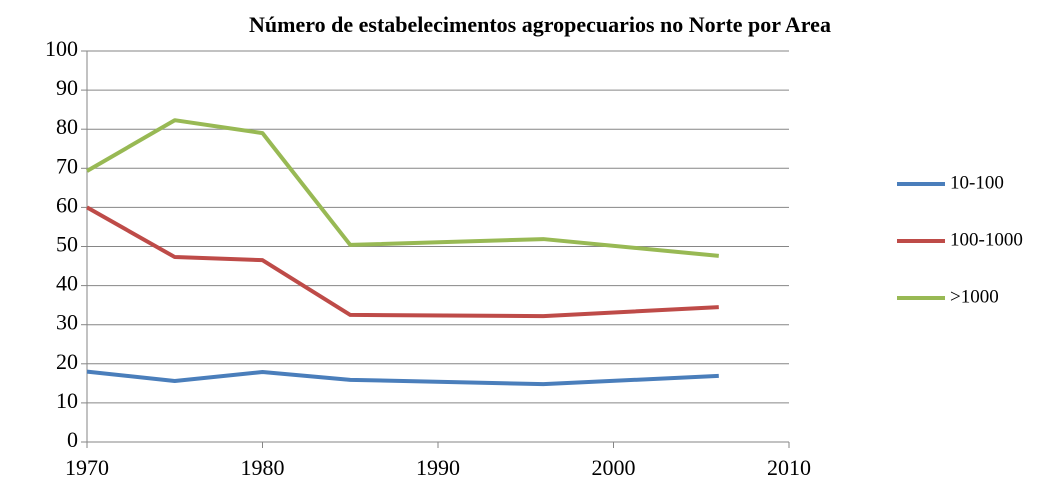  I want to click on y-tick-label: 40, so click(67, 283).